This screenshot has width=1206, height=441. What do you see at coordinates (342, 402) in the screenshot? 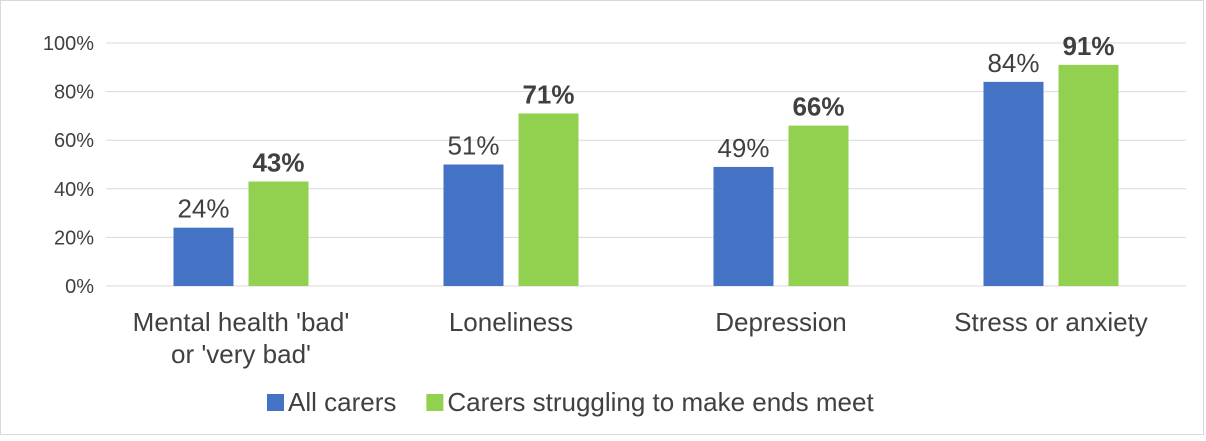
I see `legend-label-0: All carers` at bounding box center [342, 402].